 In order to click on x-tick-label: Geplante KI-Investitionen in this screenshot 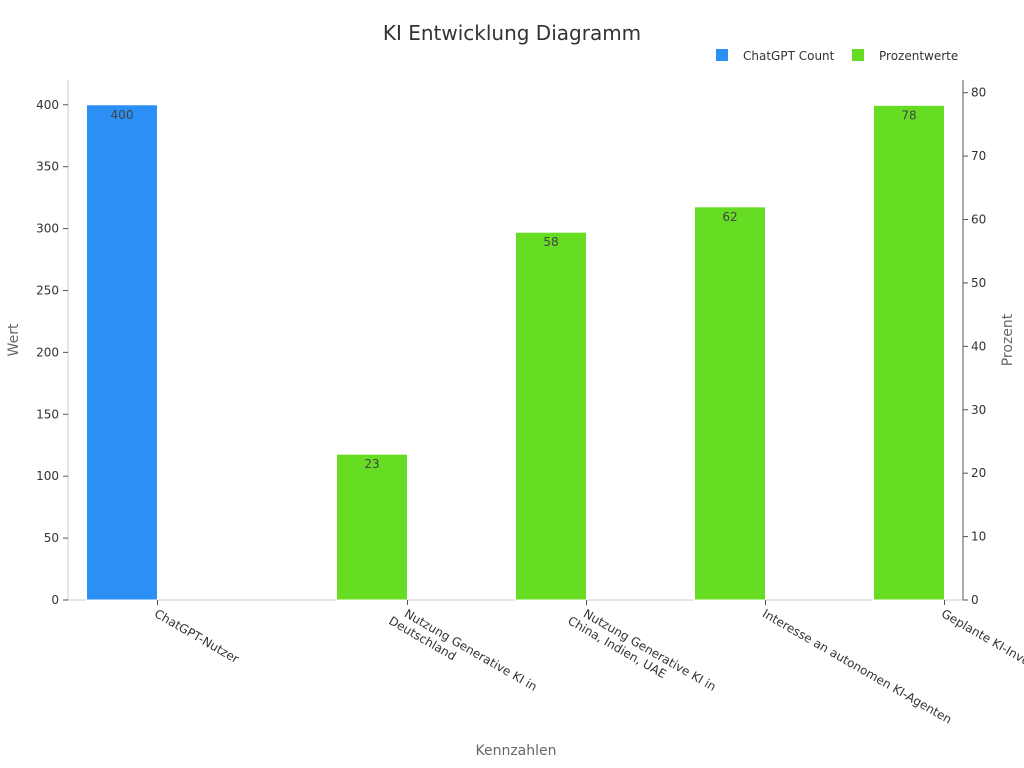, I will do `click(981, 650)`.